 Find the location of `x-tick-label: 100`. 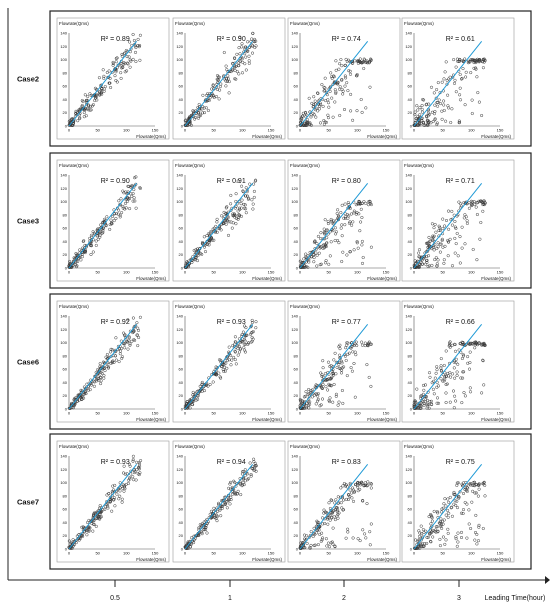

x-tick-label: 100 is located at coordinates (242, 553).